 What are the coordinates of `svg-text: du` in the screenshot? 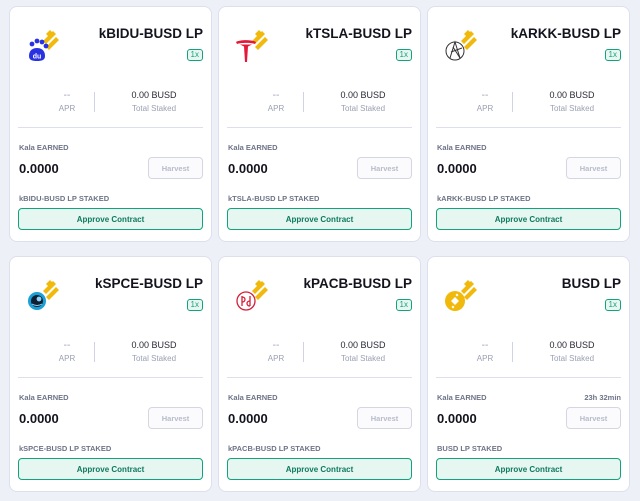 It's located at (37, 57).